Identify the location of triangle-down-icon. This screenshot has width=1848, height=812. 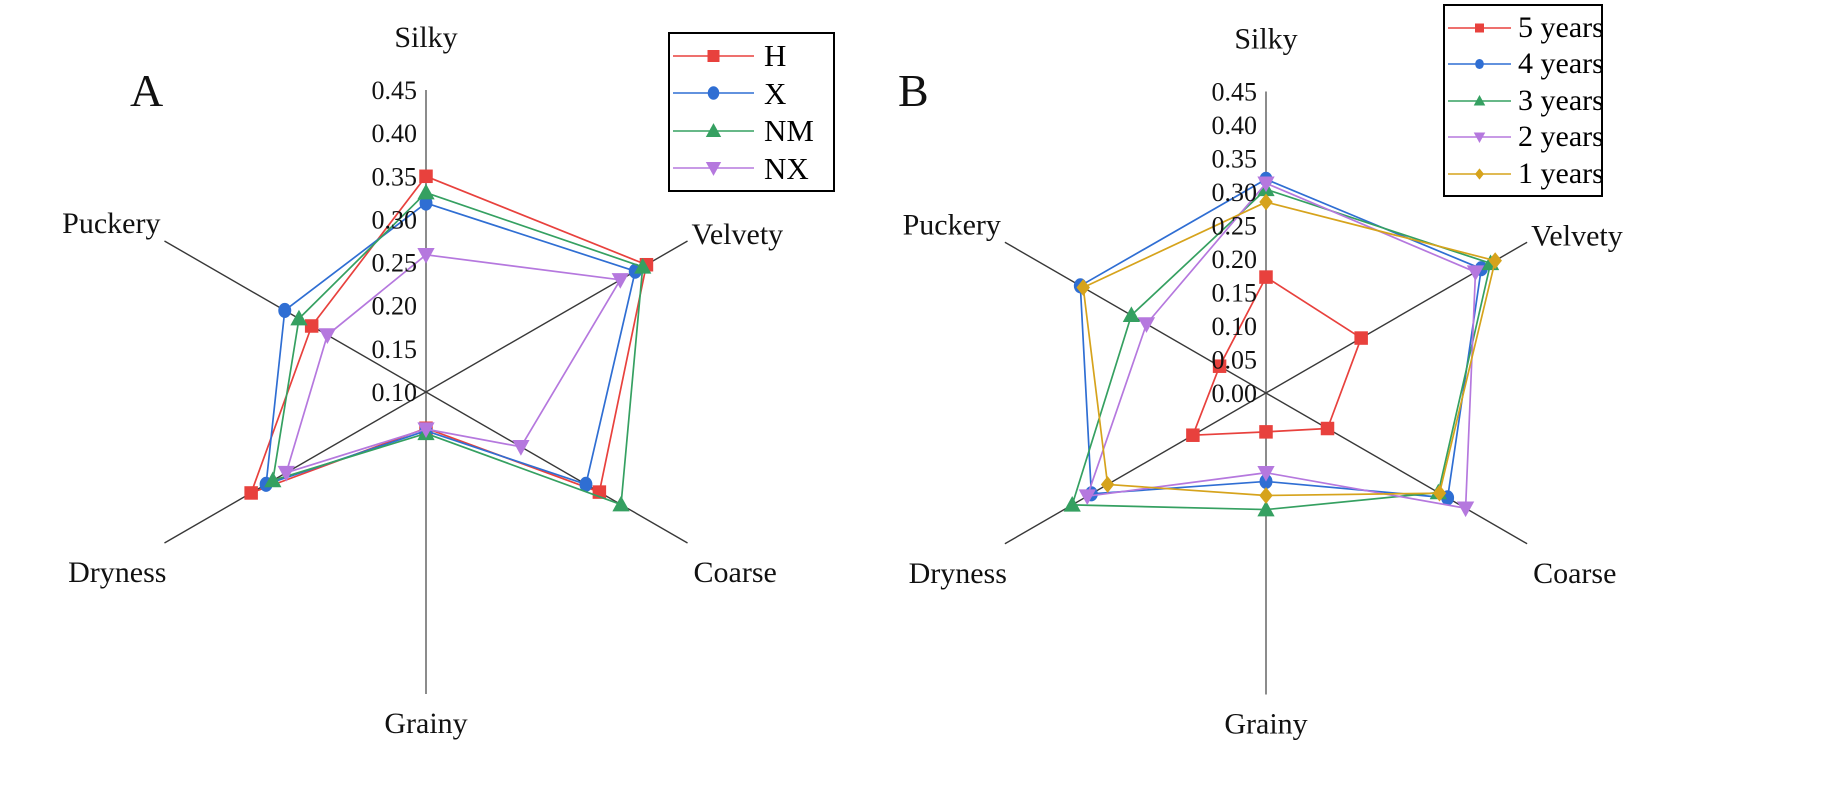
(1479, 137).